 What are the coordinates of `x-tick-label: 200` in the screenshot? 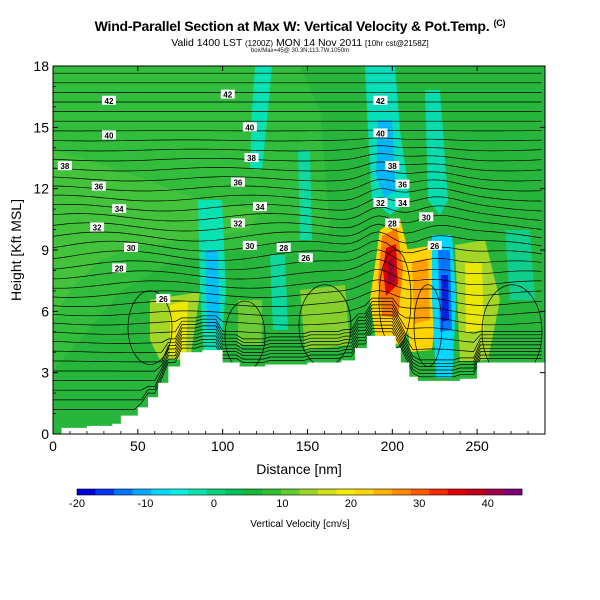 It's located at (393, 446).